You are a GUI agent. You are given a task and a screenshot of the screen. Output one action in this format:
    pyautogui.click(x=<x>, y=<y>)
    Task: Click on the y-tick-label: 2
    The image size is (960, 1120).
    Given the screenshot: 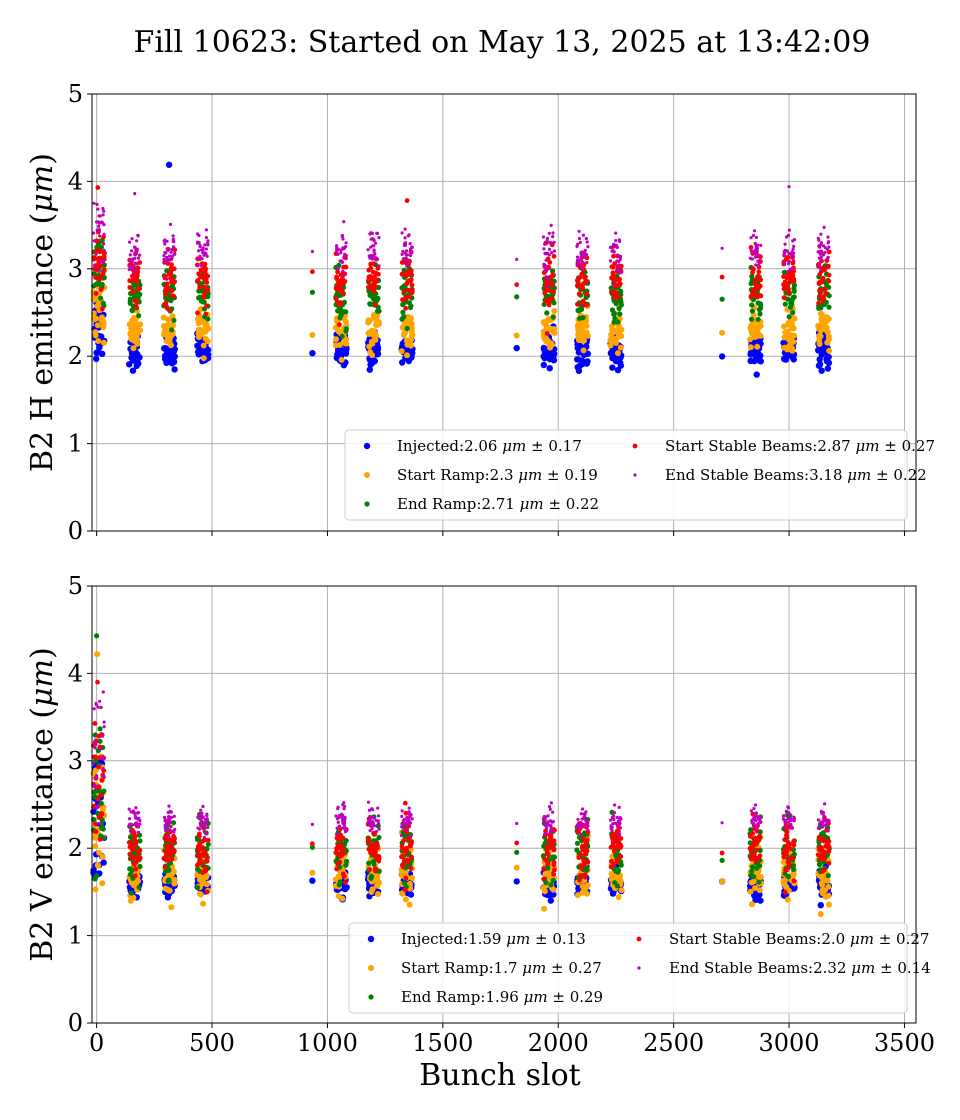 What is the action you would take?
    pyautogui.click(x=75, y=356)
    